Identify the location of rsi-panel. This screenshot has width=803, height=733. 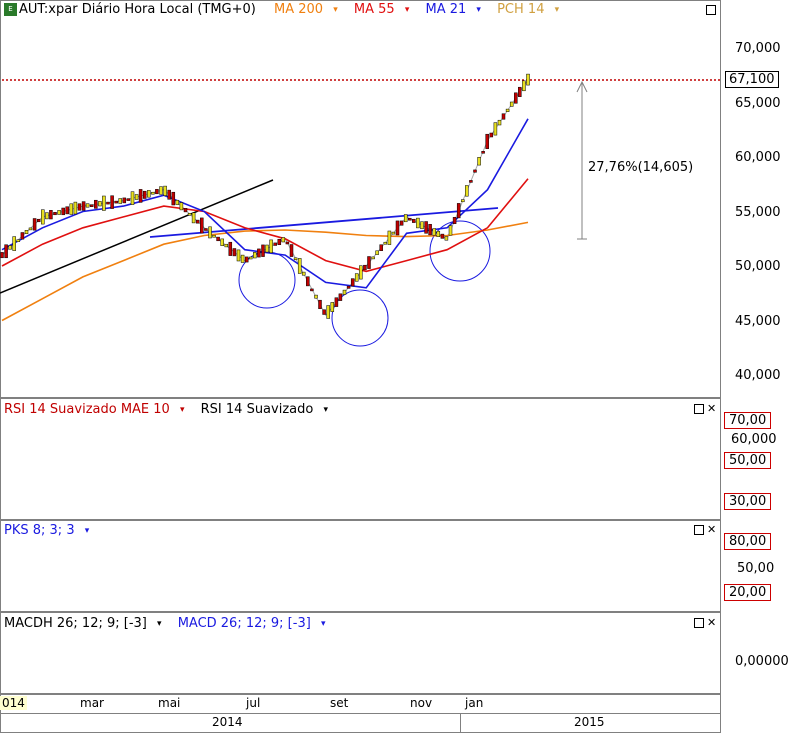
(360, 459).